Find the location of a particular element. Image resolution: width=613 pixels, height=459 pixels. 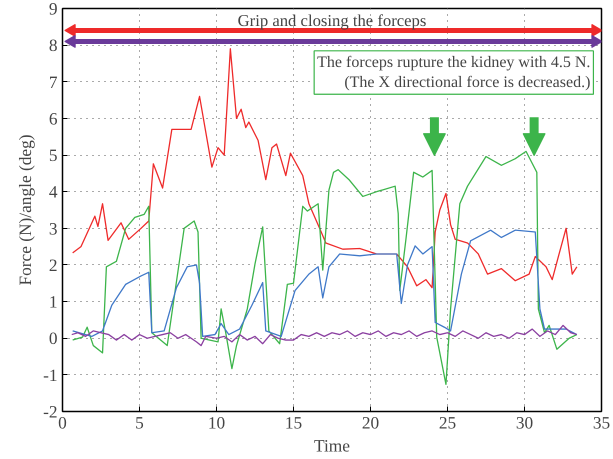

x-tick-label: 35 is located at coordinates (601, 423).